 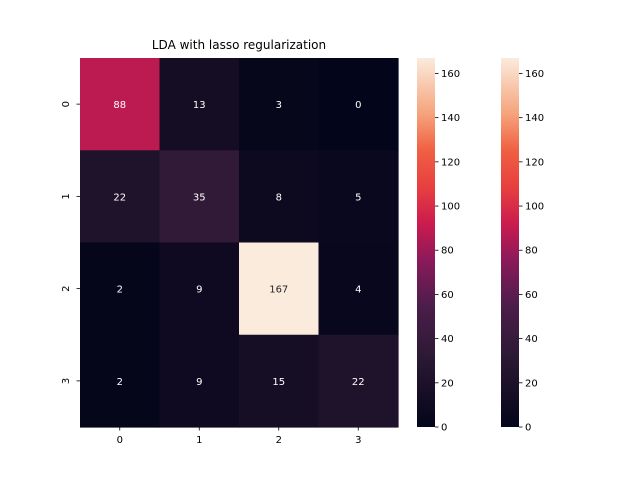 I want to click on colorbar-right: 0 20 40 60 80 100 120 140 160, so click(x=522, y=246).